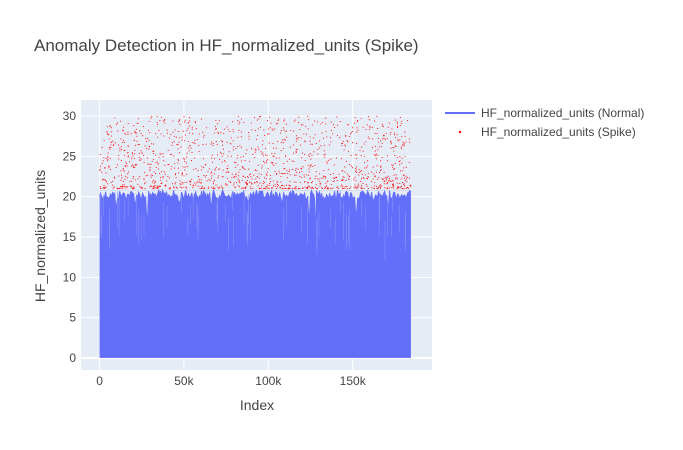  I want to click on legend-item-spike: HF_normalized_units (Spike), so click(547, 132).